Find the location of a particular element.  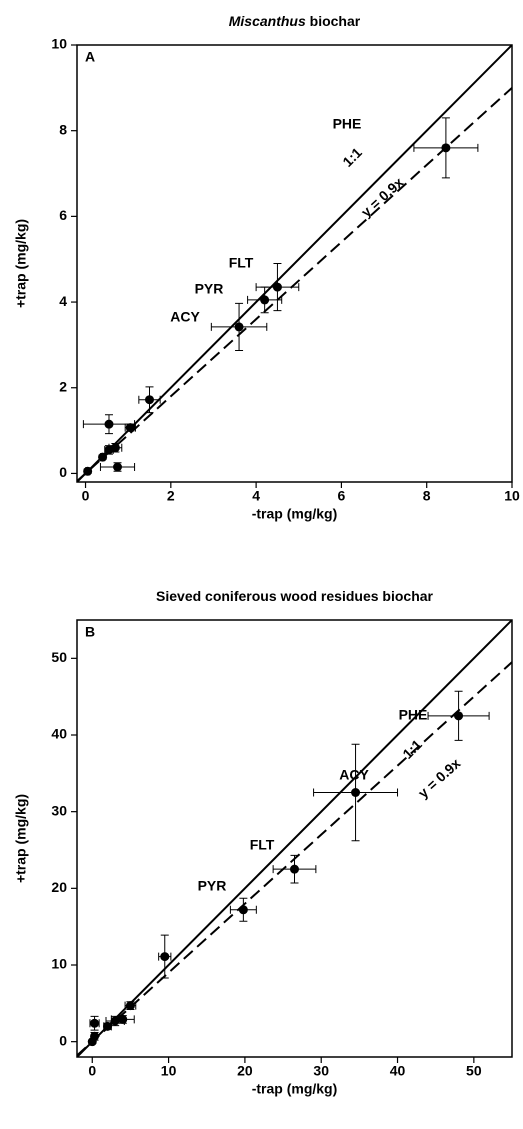

chart-title: Sieved coniferous wood residues biochar is located at coordinates (295, 596).